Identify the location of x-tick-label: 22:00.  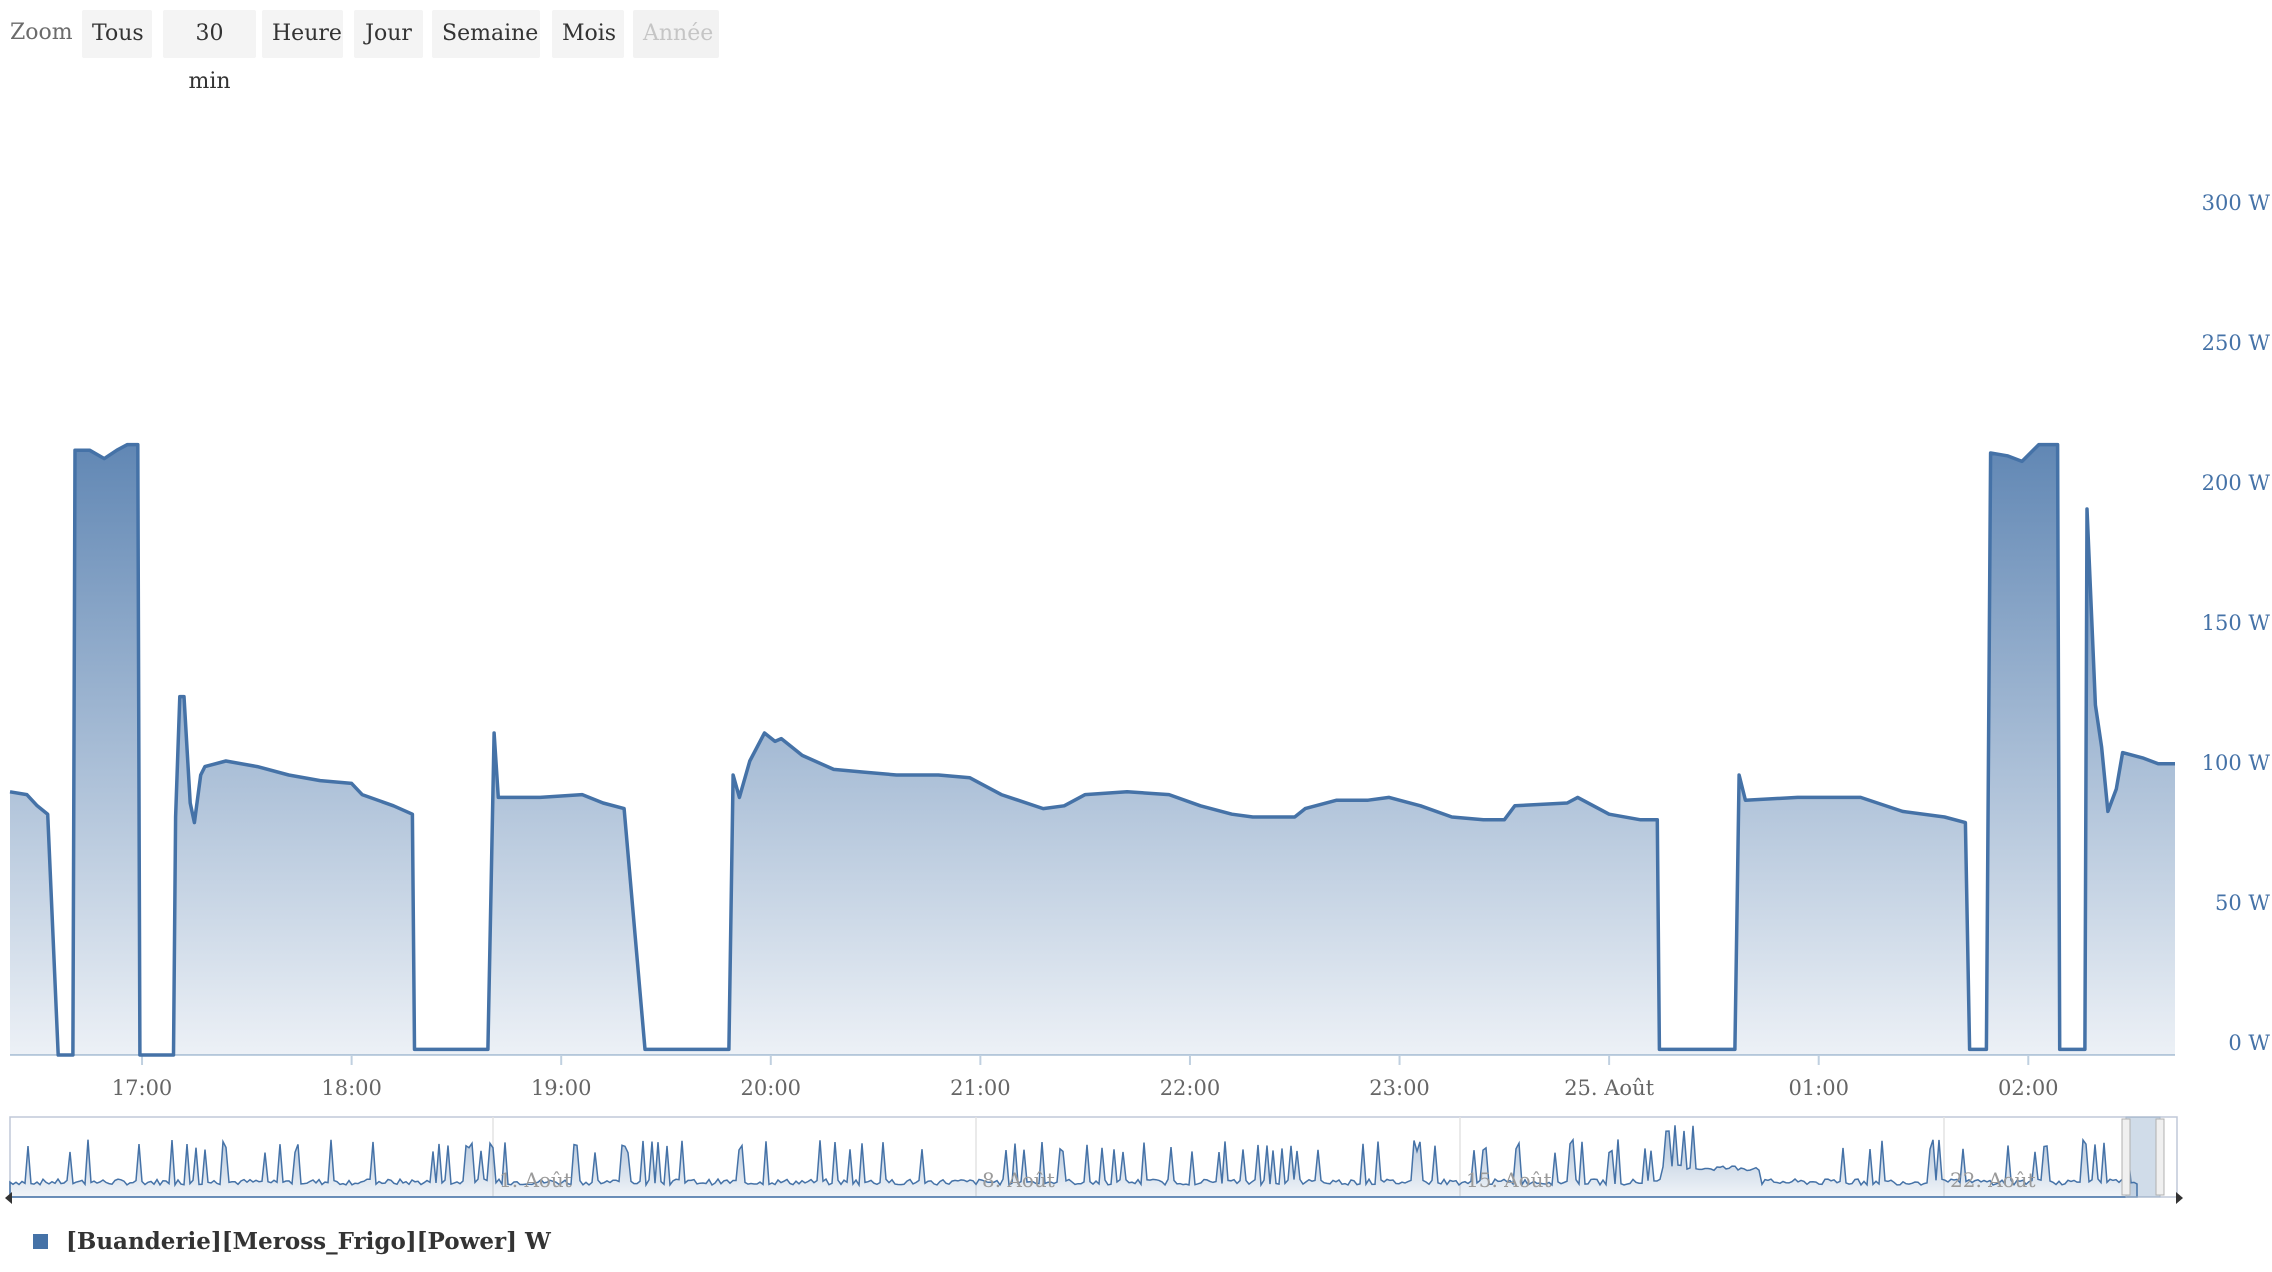
(1190, 1088).